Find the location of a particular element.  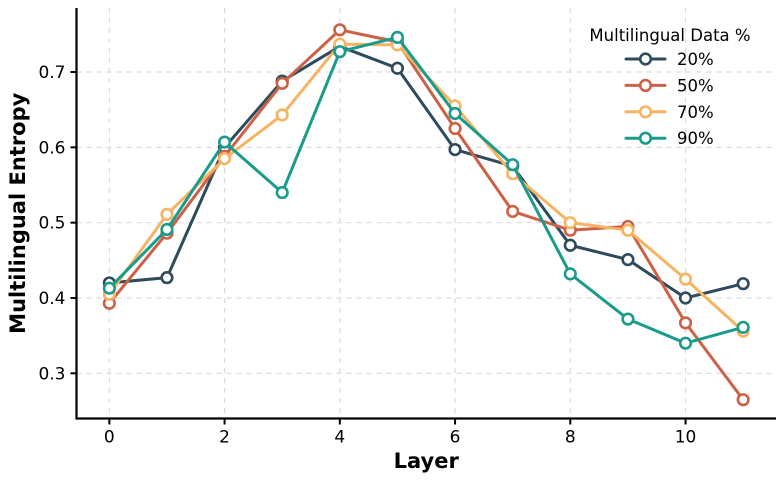

legend-label: 90% is located at coordinates (695, 138).